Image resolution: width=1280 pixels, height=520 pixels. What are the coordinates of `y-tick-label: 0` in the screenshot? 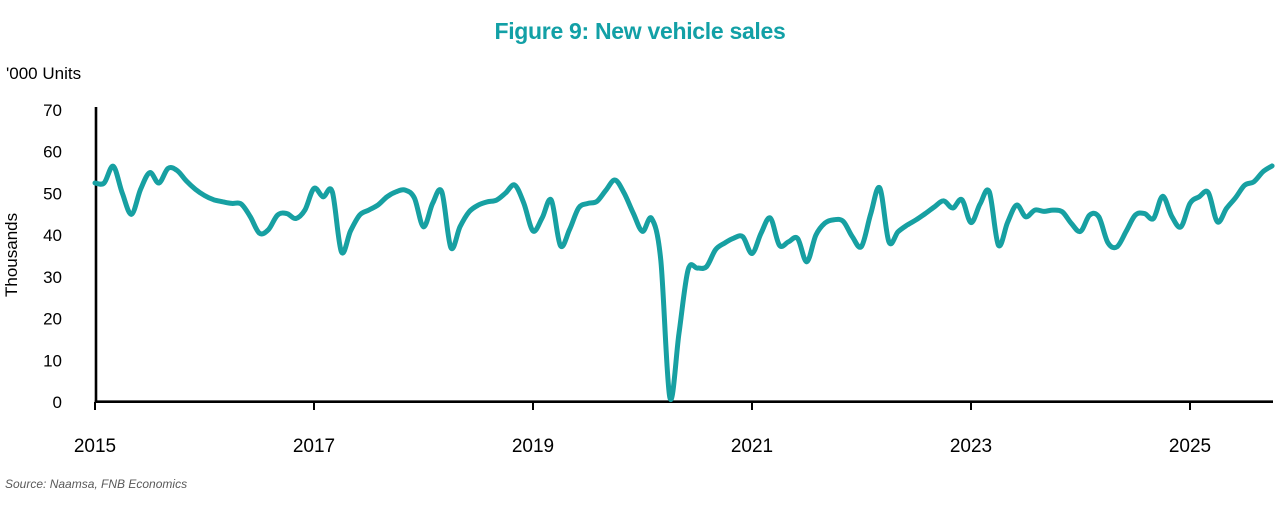 It's located at (57, 402).